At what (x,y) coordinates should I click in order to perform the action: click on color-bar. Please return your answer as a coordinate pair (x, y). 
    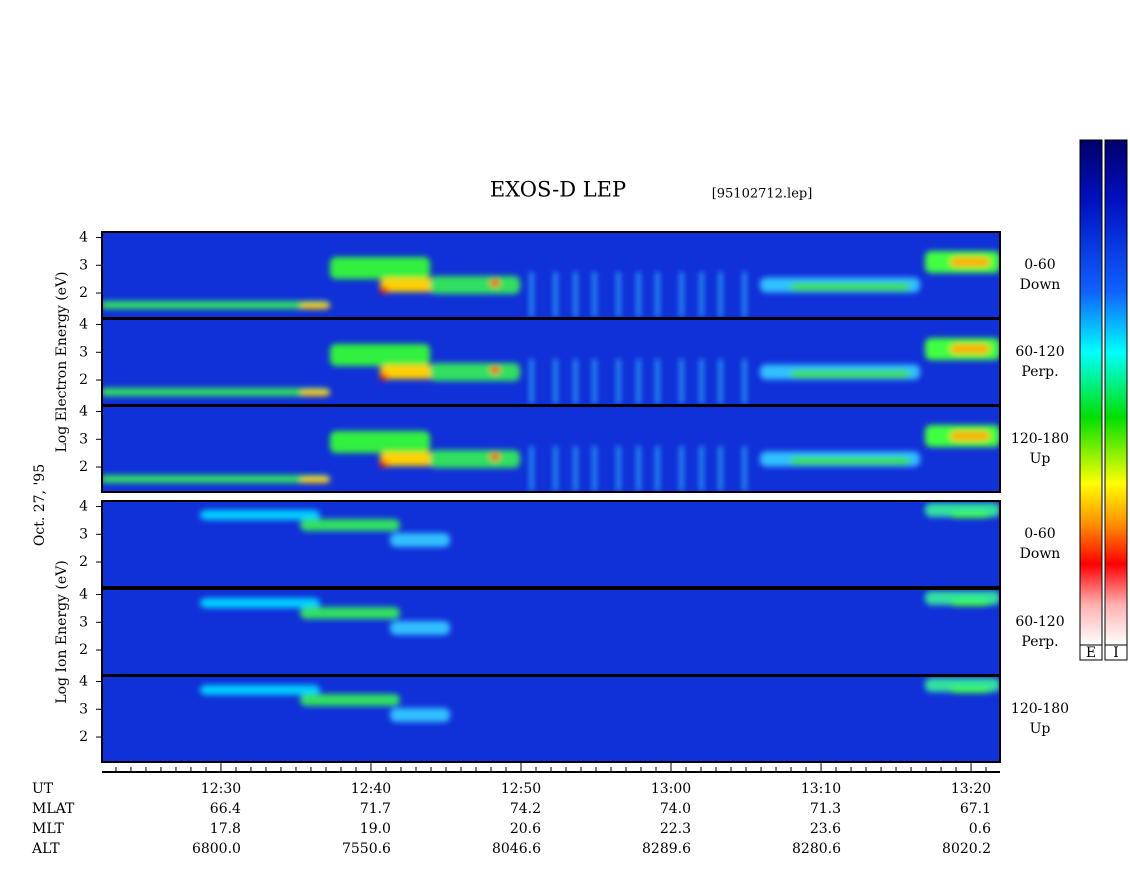
    Looking at the image, I should click on (1116, 392).